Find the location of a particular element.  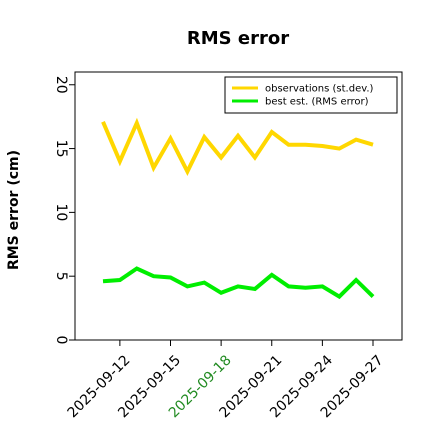

series-line-observations is located at coordinates (237, 146).